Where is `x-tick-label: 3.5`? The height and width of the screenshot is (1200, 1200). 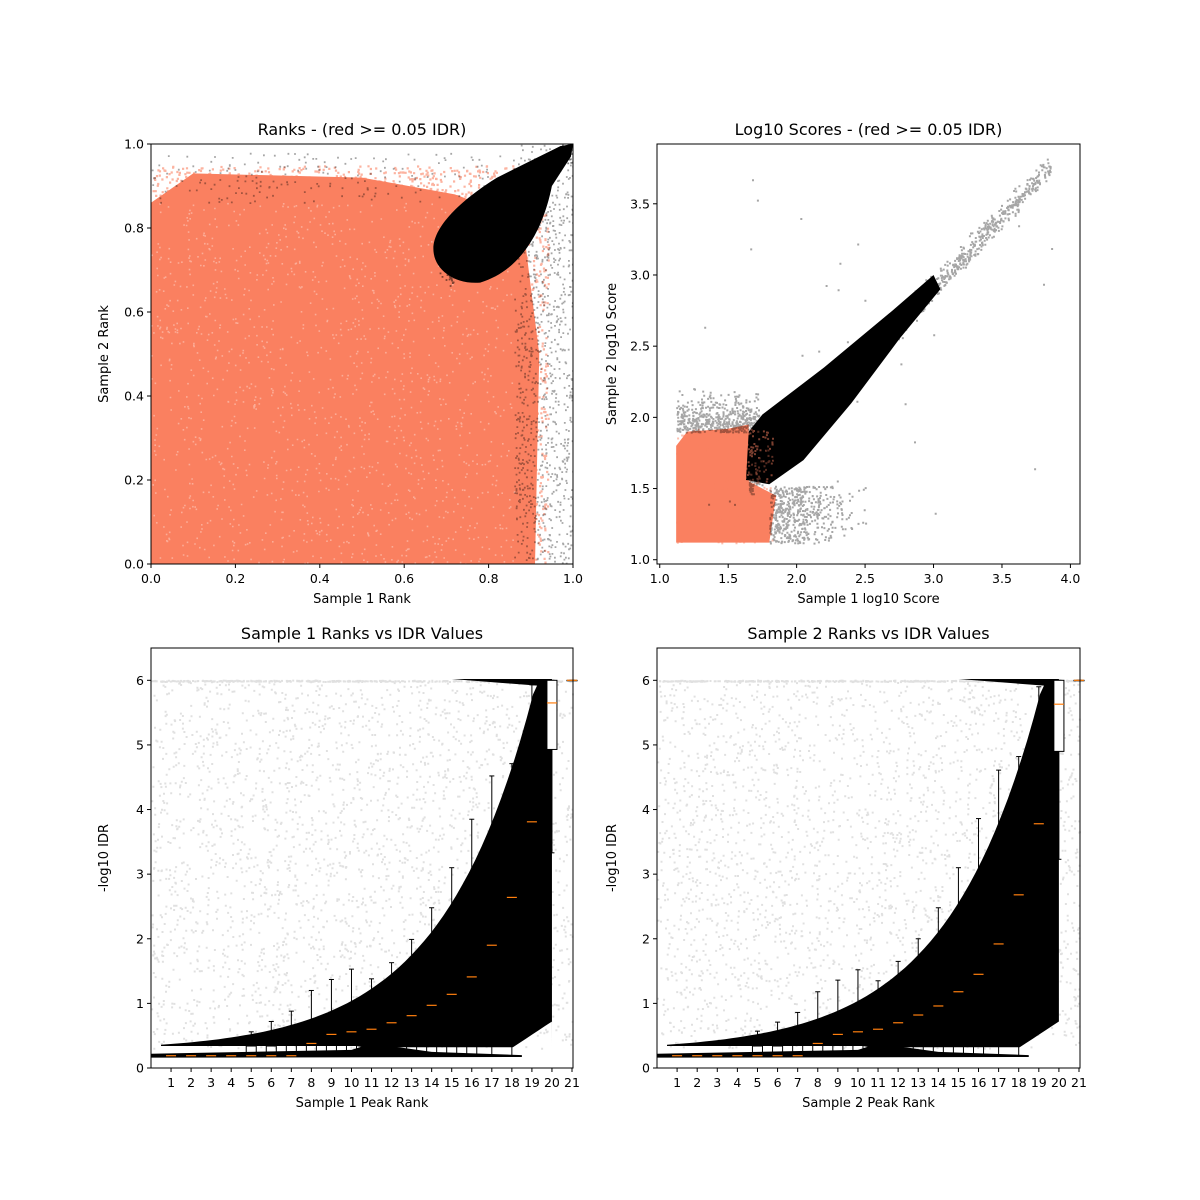
x-tick-label: 3.5 is located at coordinates (1002, 578).